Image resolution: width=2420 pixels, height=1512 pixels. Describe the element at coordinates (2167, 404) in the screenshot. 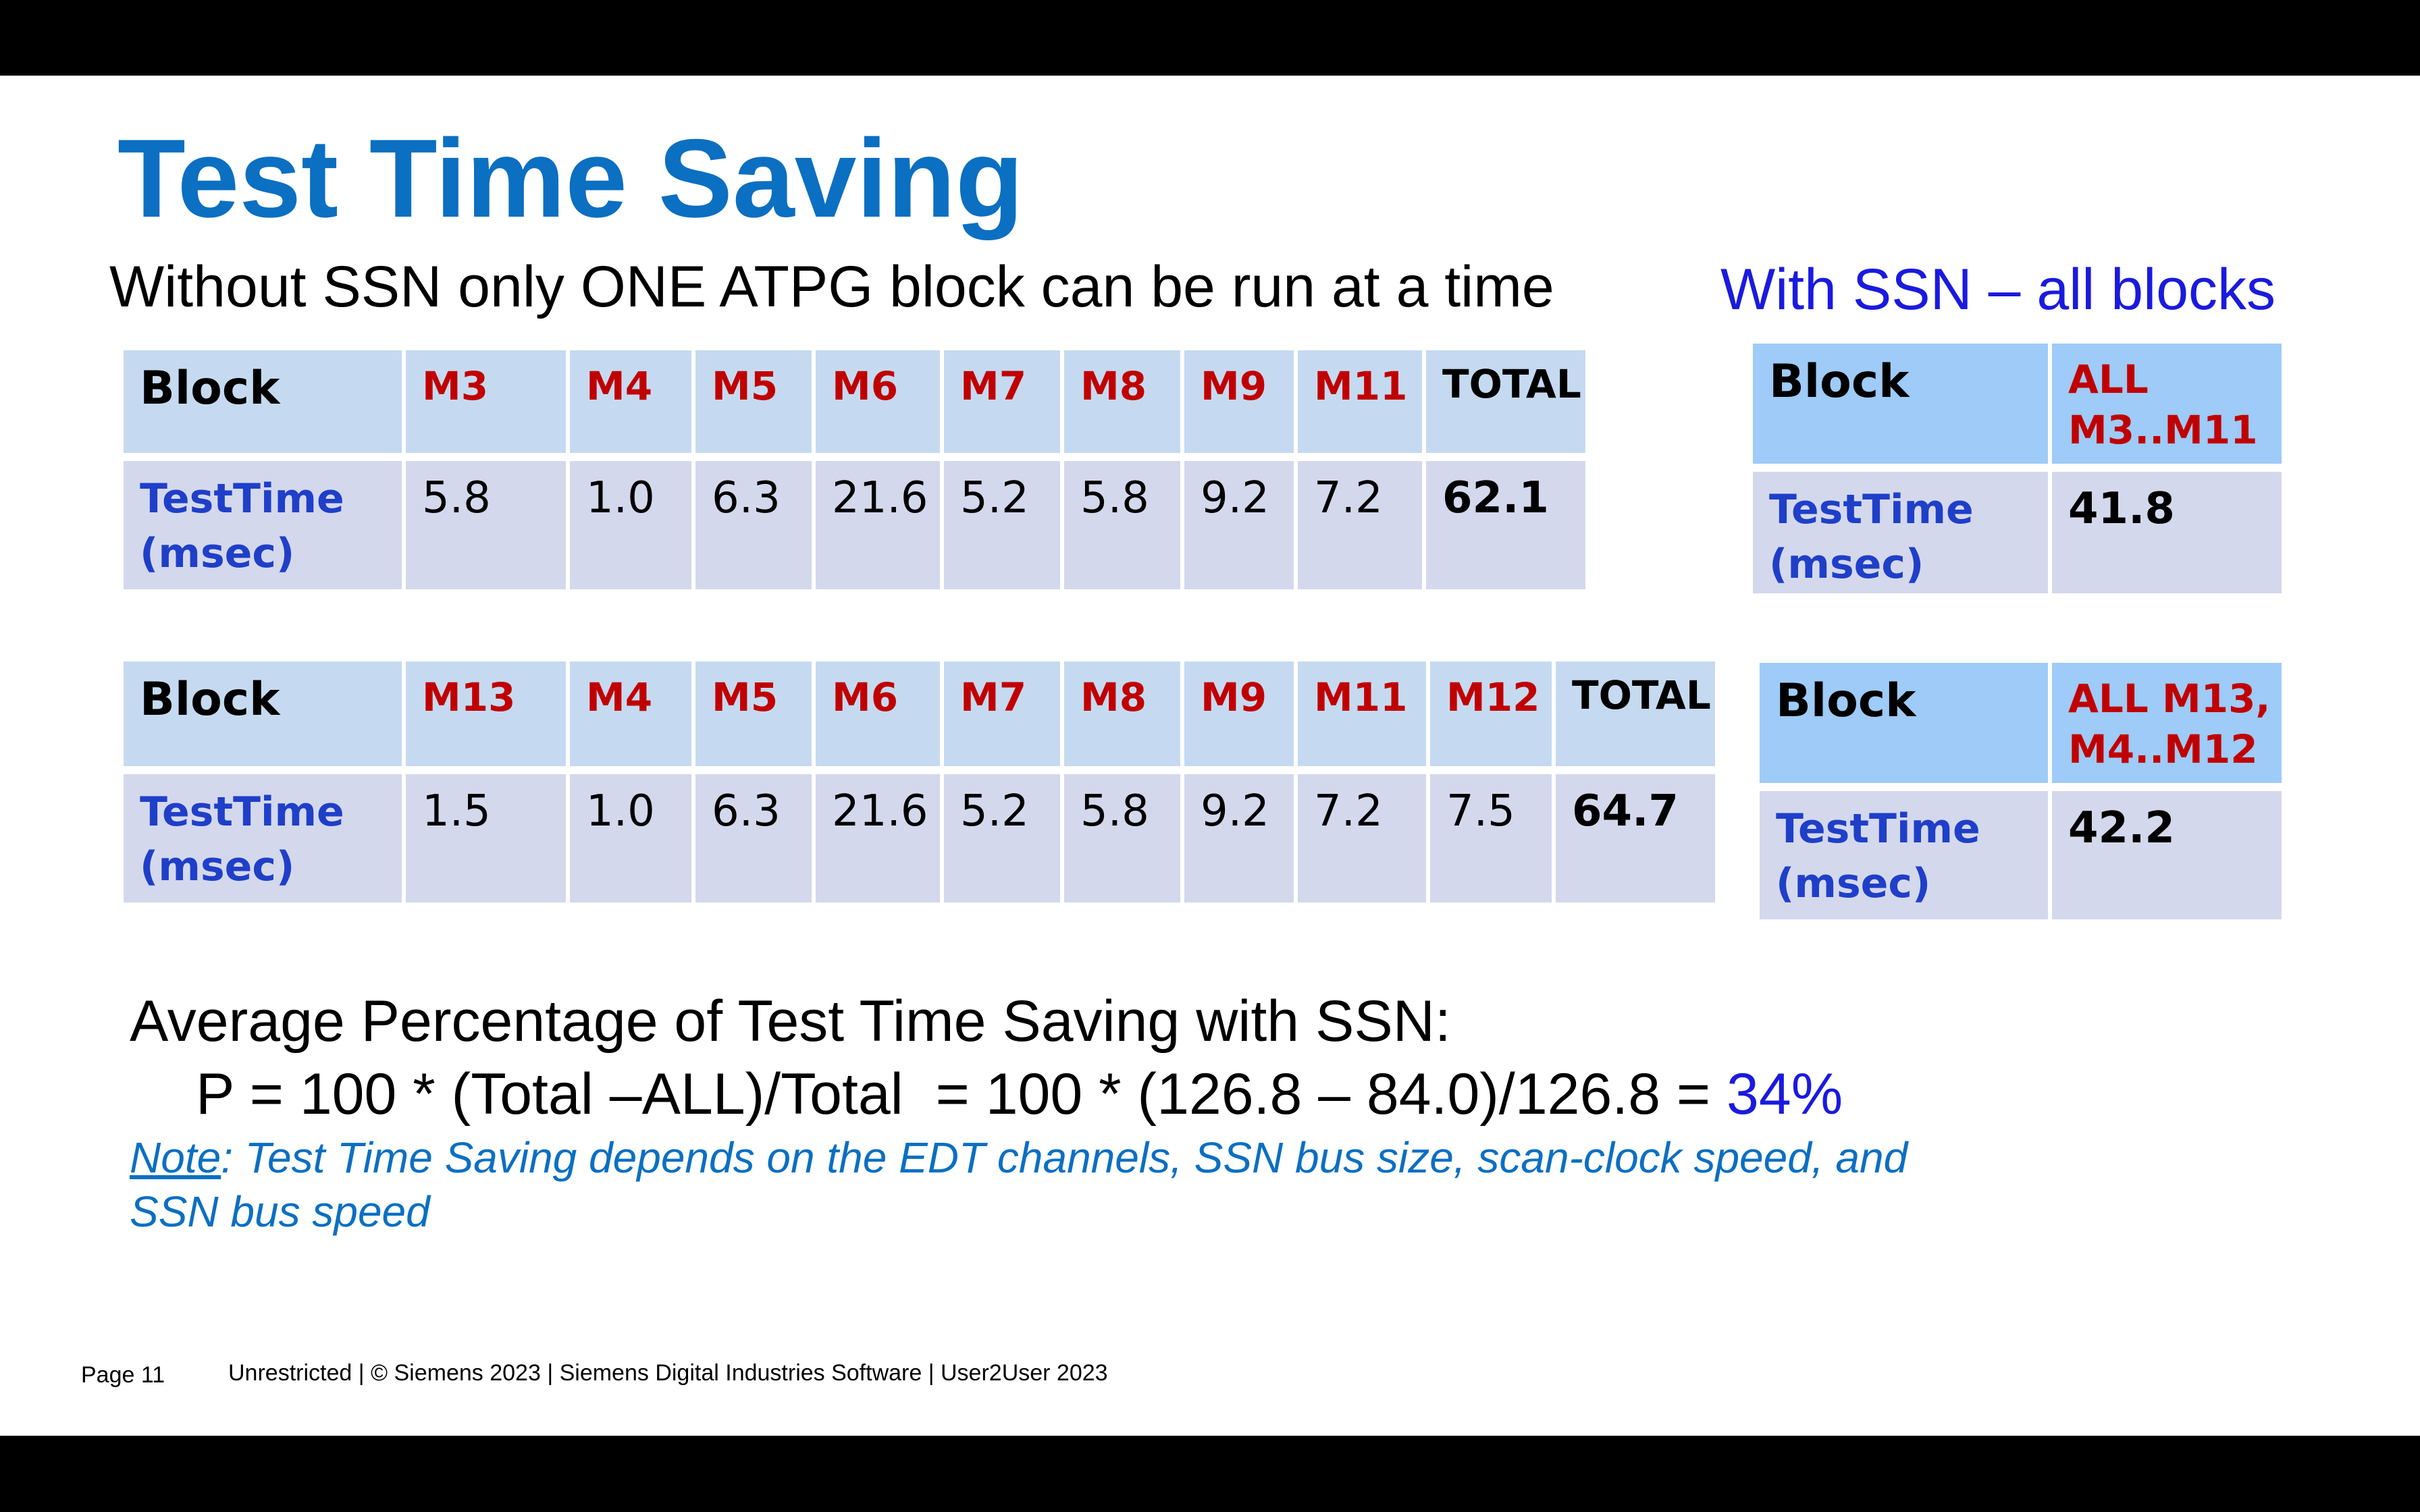

I see `table-header-cell: ALL M3..M11` at that location.